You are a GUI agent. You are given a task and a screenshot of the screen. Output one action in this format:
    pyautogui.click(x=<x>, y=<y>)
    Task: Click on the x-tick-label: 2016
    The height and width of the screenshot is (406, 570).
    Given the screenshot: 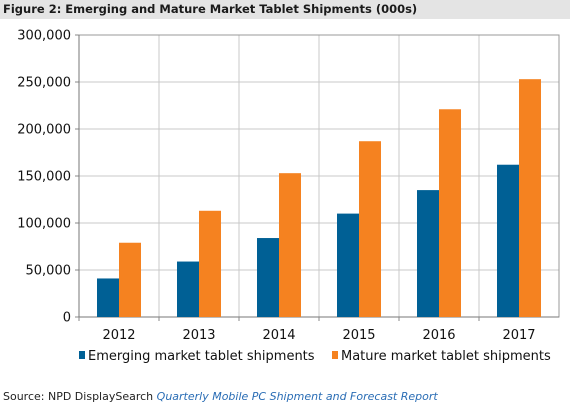 What is the action you would take?
    pyautogui.click(x=438, y=335)
    